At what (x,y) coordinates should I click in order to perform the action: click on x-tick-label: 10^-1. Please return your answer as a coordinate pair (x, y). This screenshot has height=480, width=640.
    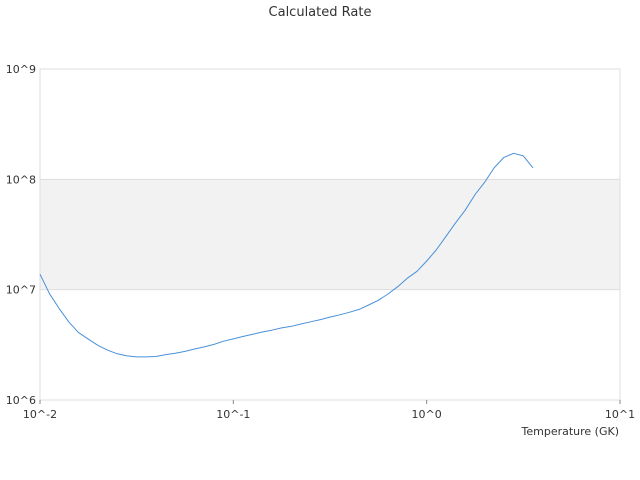
    Looking at the image, I should click on (233, 414).